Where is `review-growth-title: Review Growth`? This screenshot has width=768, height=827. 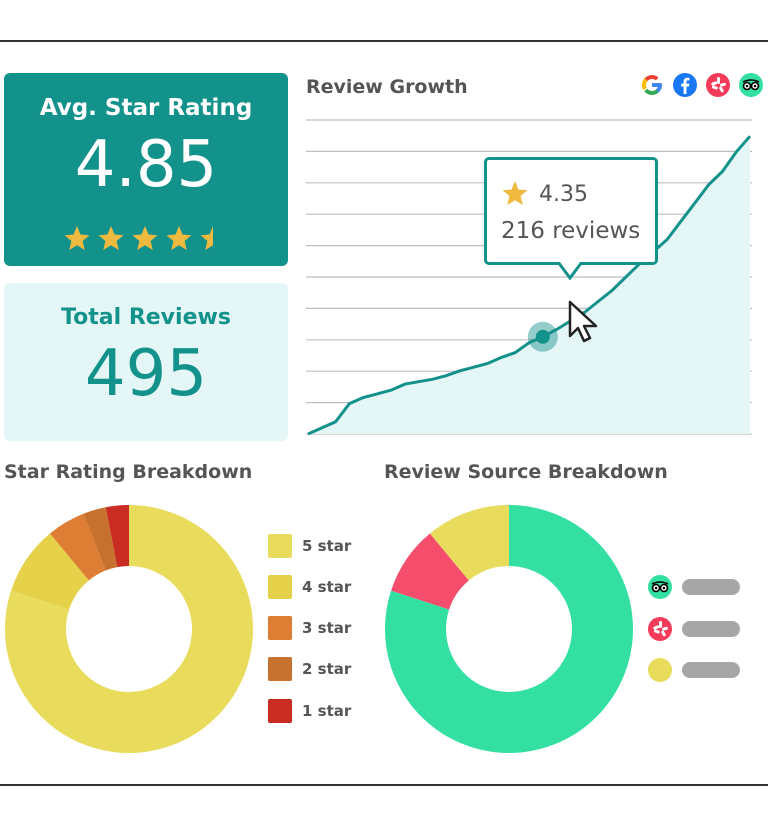
review-growth-title: Review Growth is located at coordinates (387, 87).